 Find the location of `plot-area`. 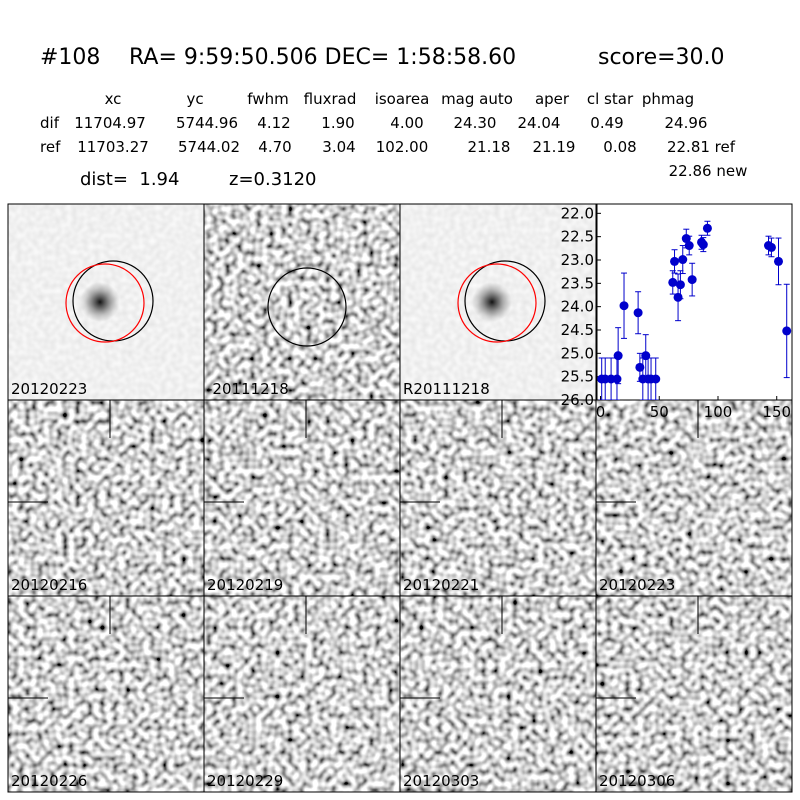

plot-area is located at coordinates (694, 302).